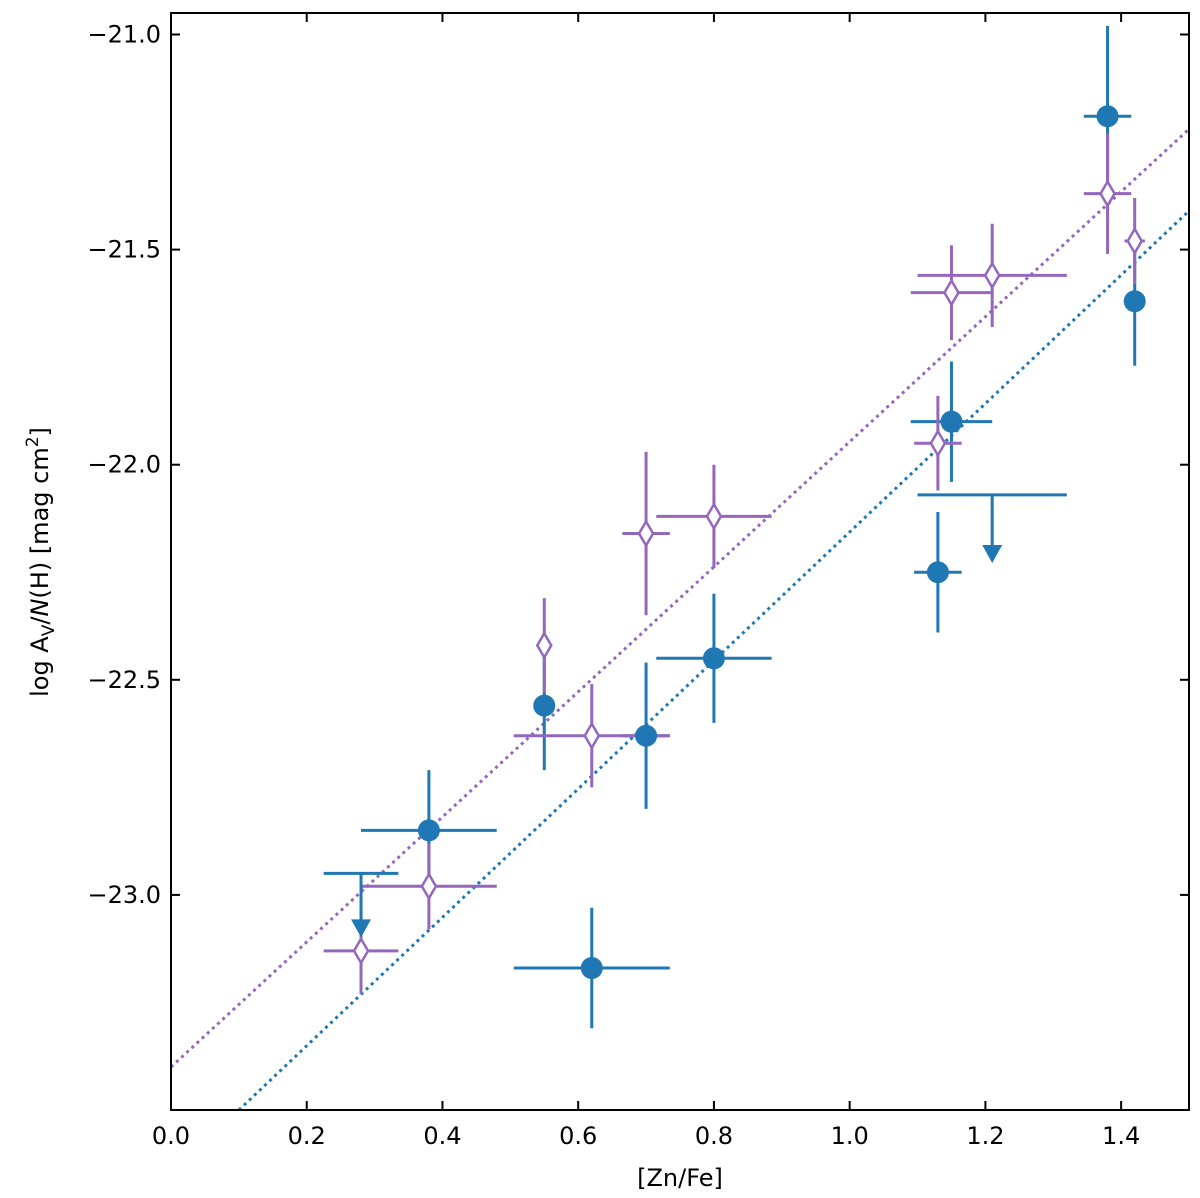 This screenshot has width=1200, height=1198. Describe the element at coordinates (307, 1136) in the screenshot. I see `x-tick-label: 0.2` at that location.